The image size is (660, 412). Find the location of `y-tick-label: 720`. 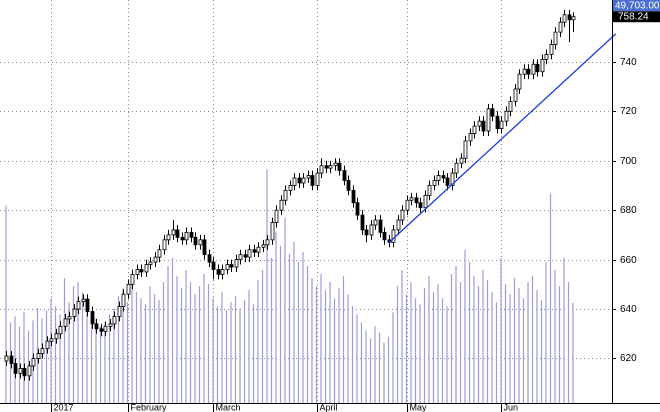

y-tick-label: 720 is located at coordinates (628, 111).